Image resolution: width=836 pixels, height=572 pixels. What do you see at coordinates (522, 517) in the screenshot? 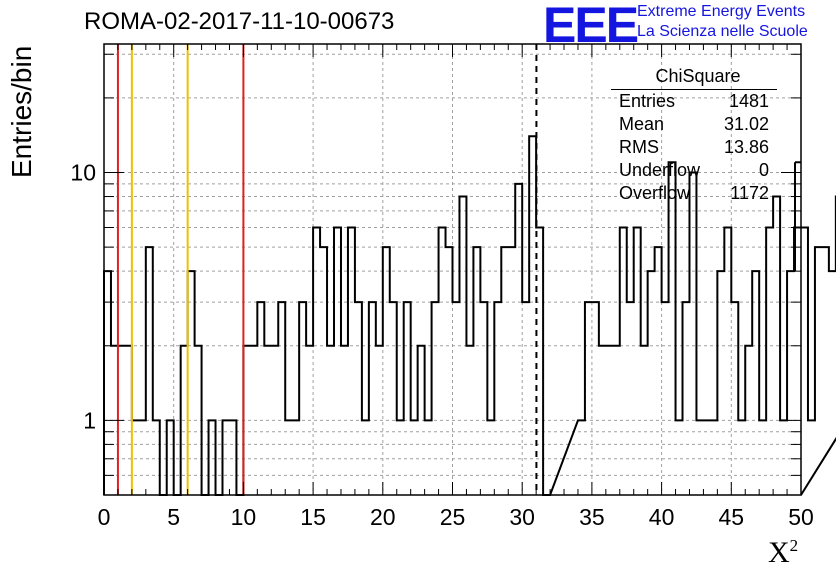
I see `x-tick-label: 30` at bounding box center [522, 517].